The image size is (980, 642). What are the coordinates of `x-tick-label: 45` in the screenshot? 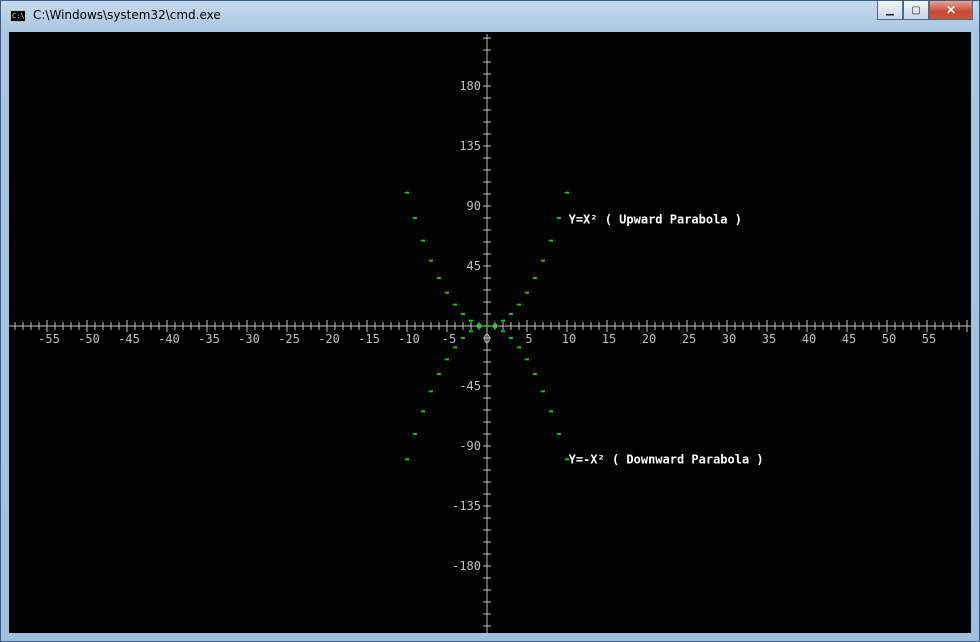 It's located at (849, 339).